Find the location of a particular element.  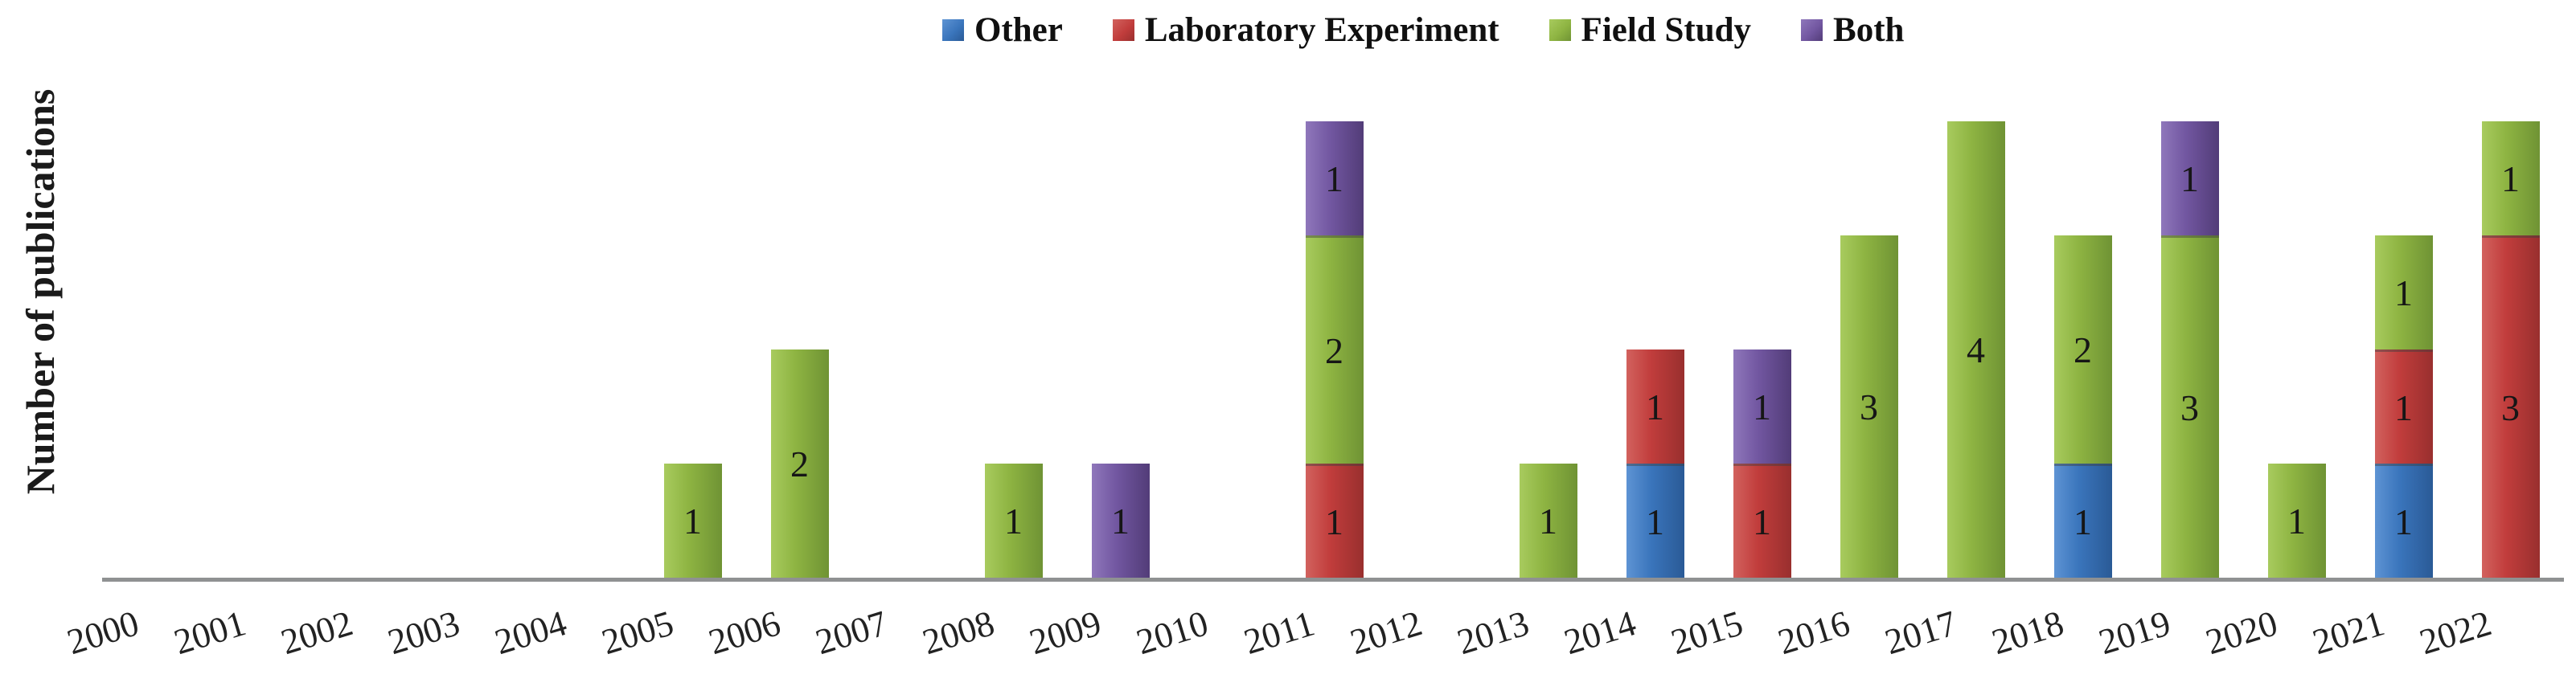

bar-slot-2008: 1 is located at coordinates (1013, 349).